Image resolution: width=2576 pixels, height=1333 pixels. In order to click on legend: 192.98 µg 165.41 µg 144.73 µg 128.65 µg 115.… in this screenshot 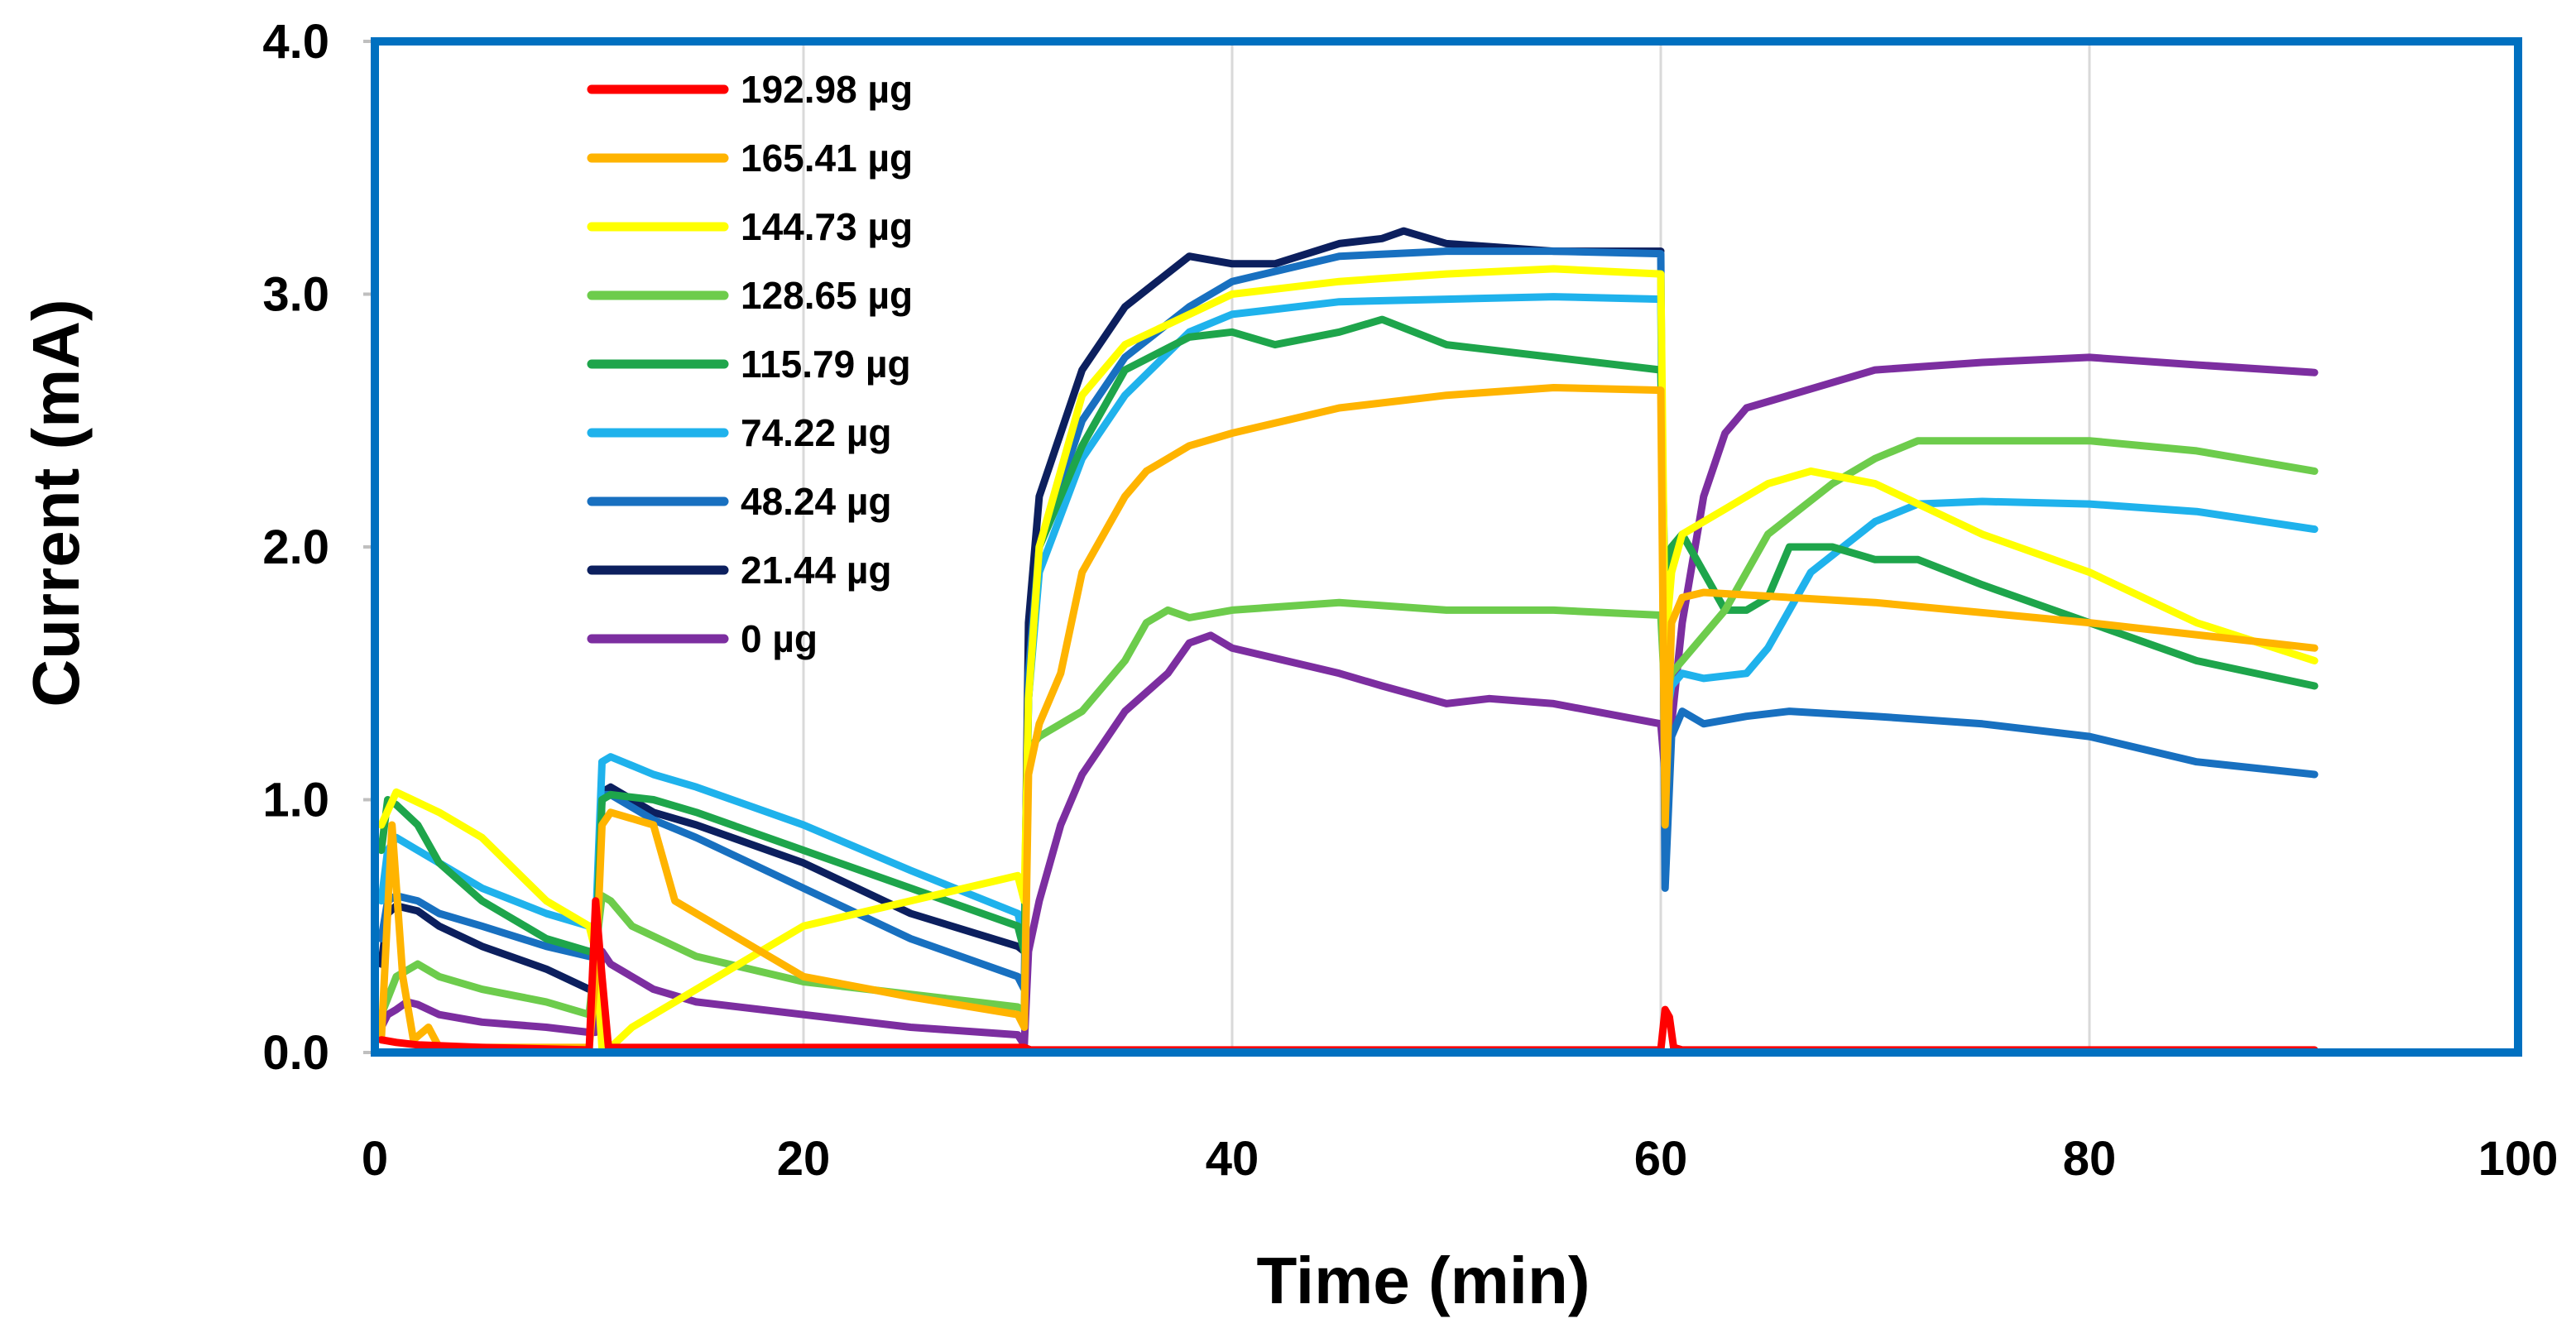, I will do `click(750, 364)`.